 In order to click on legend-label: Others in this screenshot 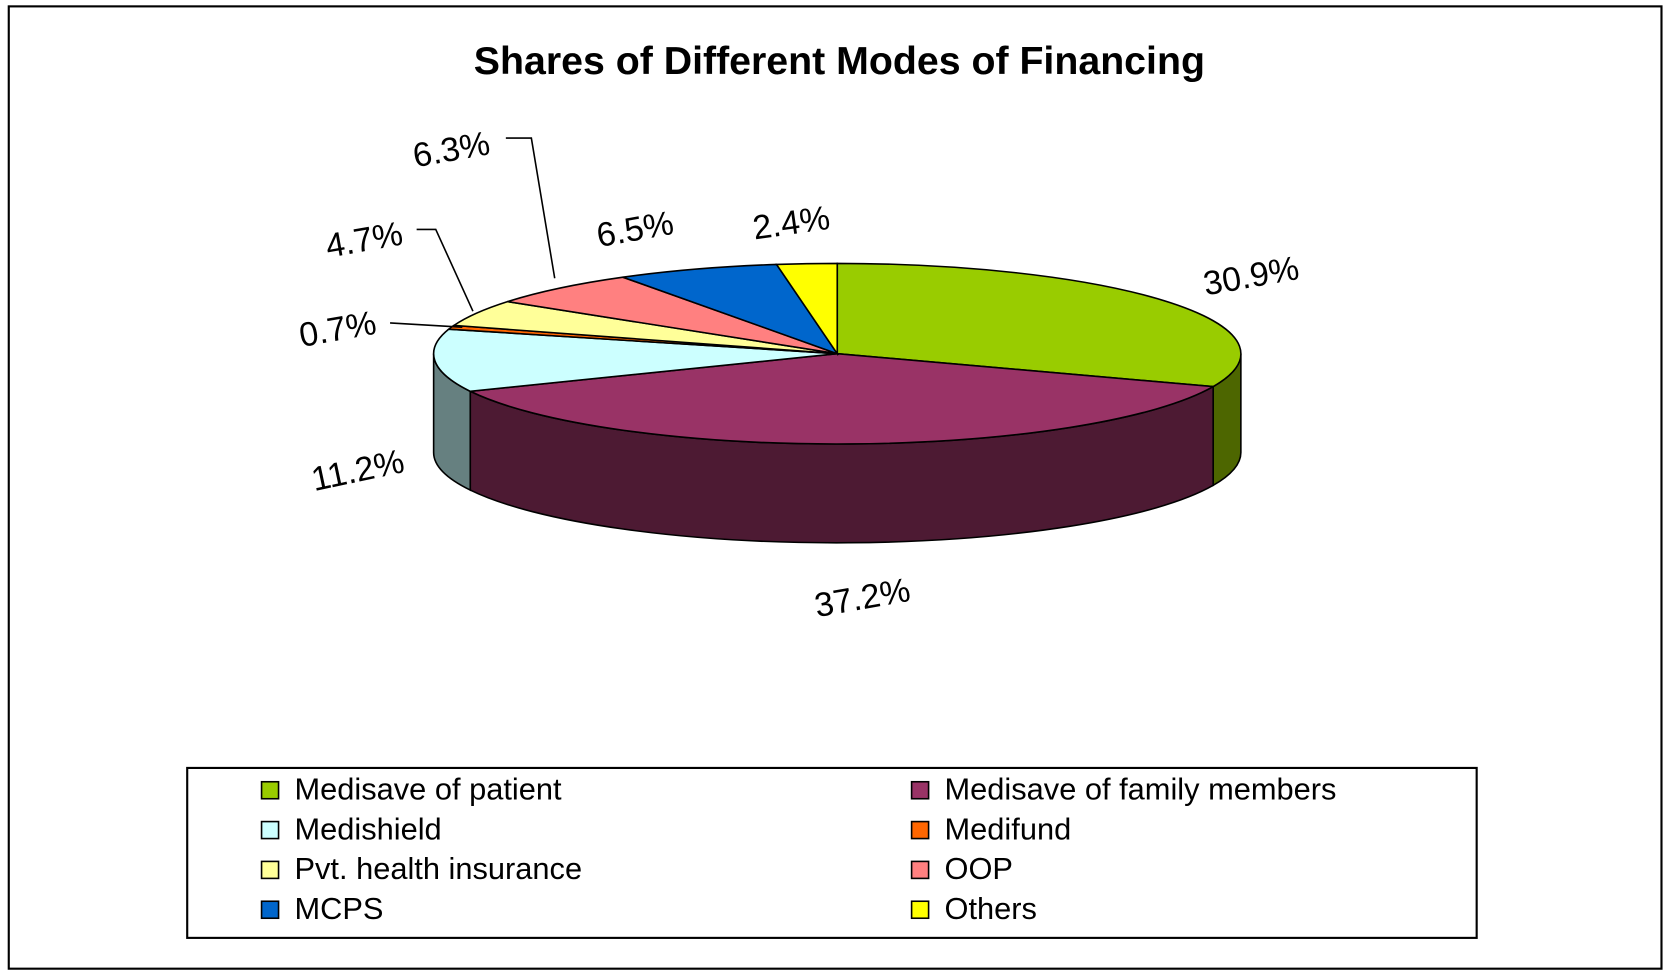, I will do `click(991, 908)`.